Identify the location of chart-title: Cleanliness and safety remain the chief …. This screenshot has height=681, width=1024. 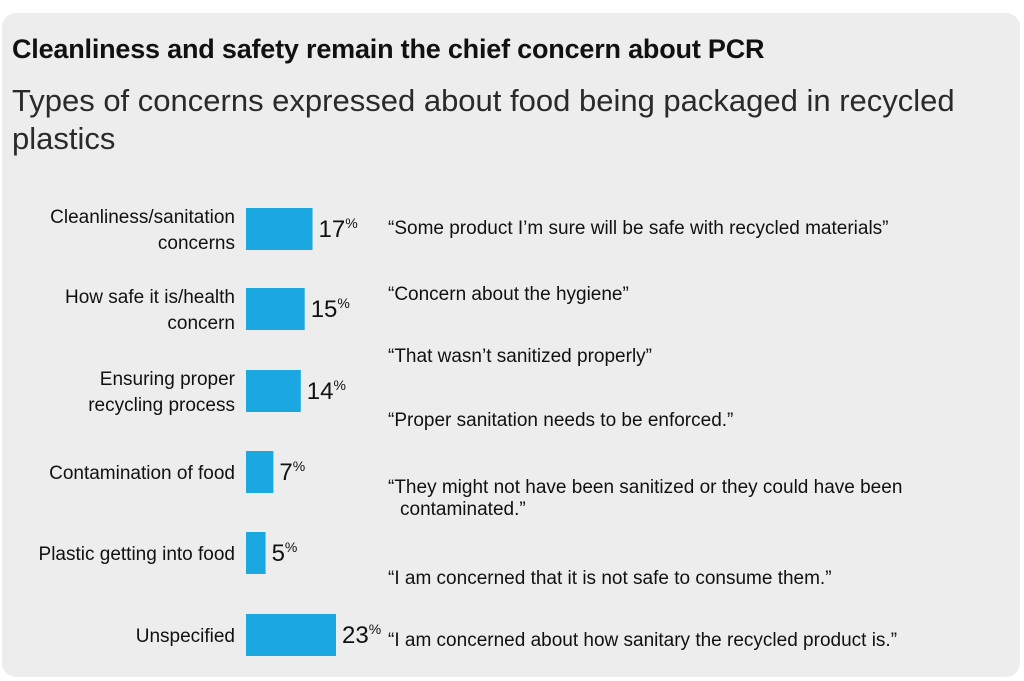
(388, 49).